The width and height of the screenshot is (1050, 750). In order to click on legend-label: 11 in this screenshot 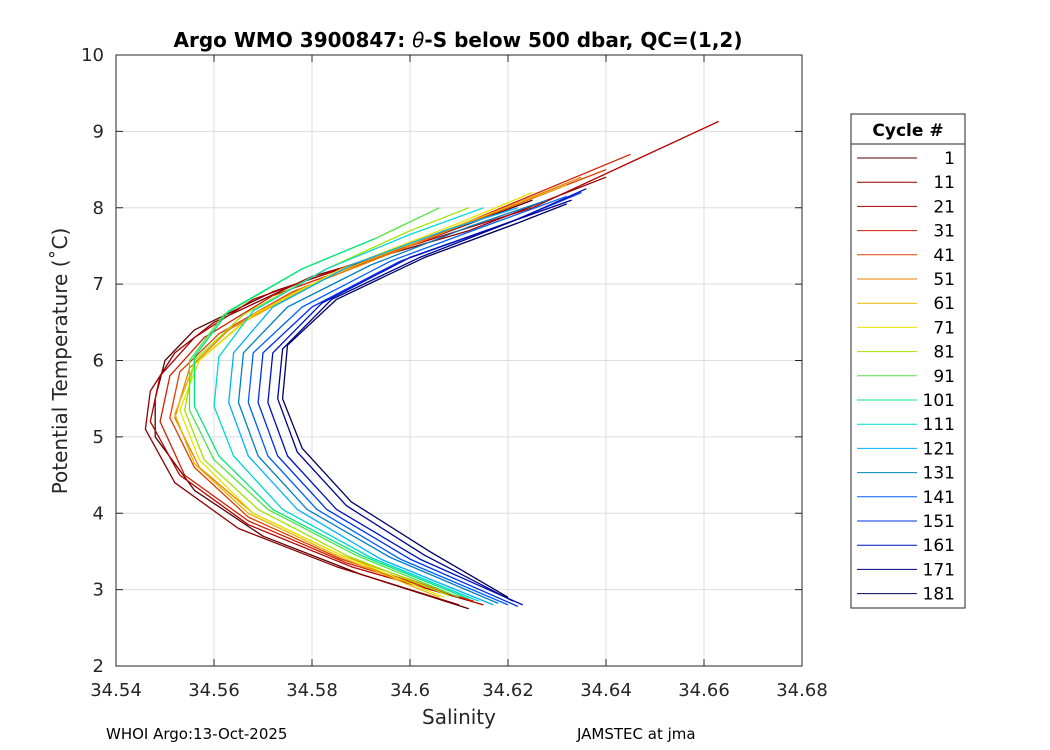, I will do `click(944, 183)`.